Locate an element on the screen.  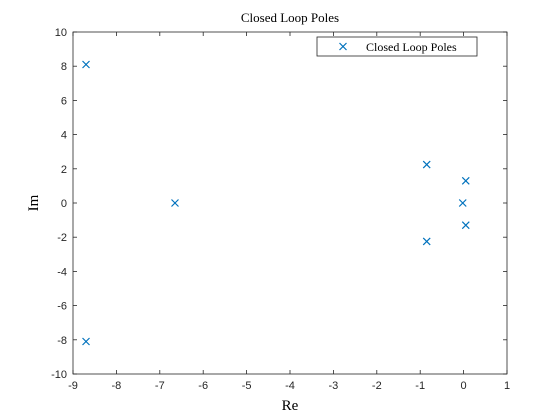
legend-label: Closed Loop Poles is located at coordinates (411, 47).